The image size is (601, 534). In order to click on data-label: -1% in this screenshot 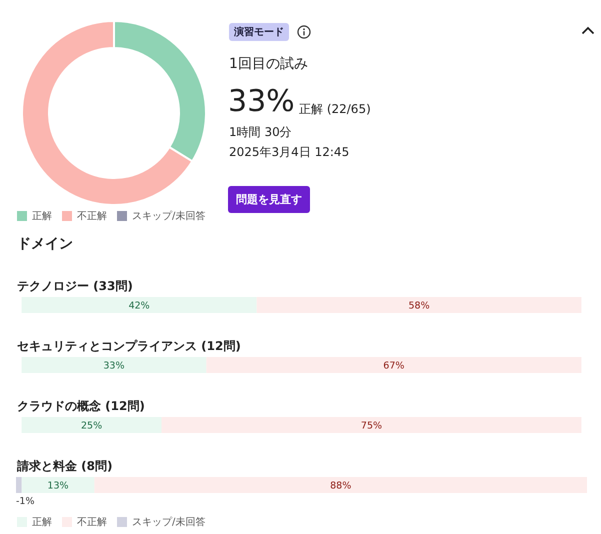, I will do `click(25, 501)`.